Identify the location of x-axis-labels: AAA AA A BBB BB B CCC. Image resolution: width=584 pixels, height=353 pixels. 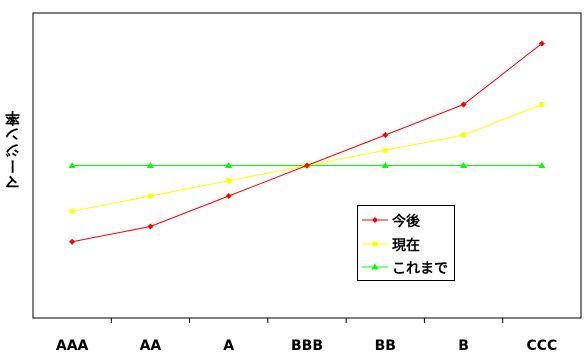
(306, 345).